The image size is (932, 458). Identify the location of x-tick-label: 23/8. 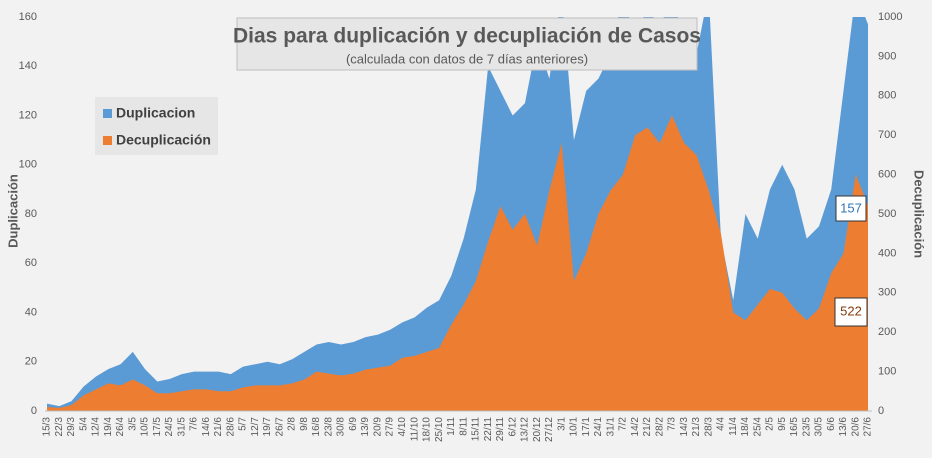
(328, 427).